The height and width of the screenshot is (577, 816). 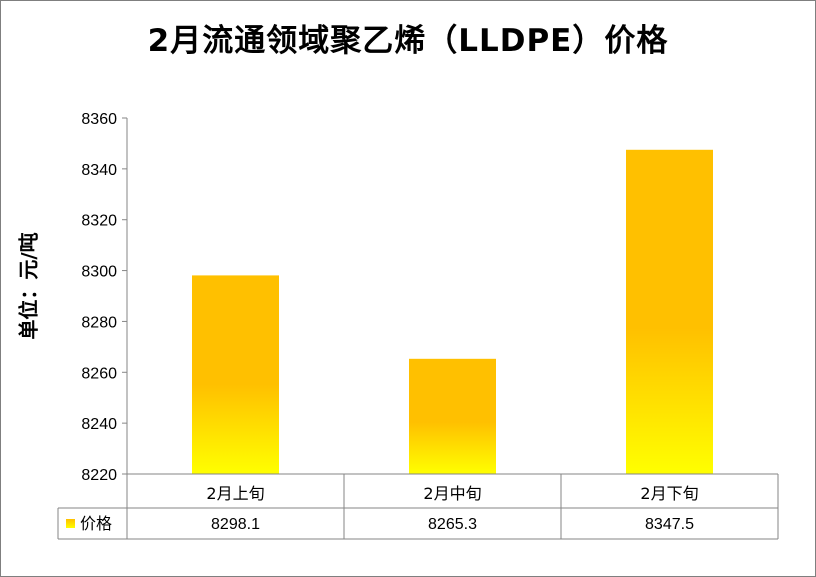 What do you see at coordinates (669, 493) in the screenshot?
I see `x-category-label: 2月下旬` at bounding box center [669, 493].